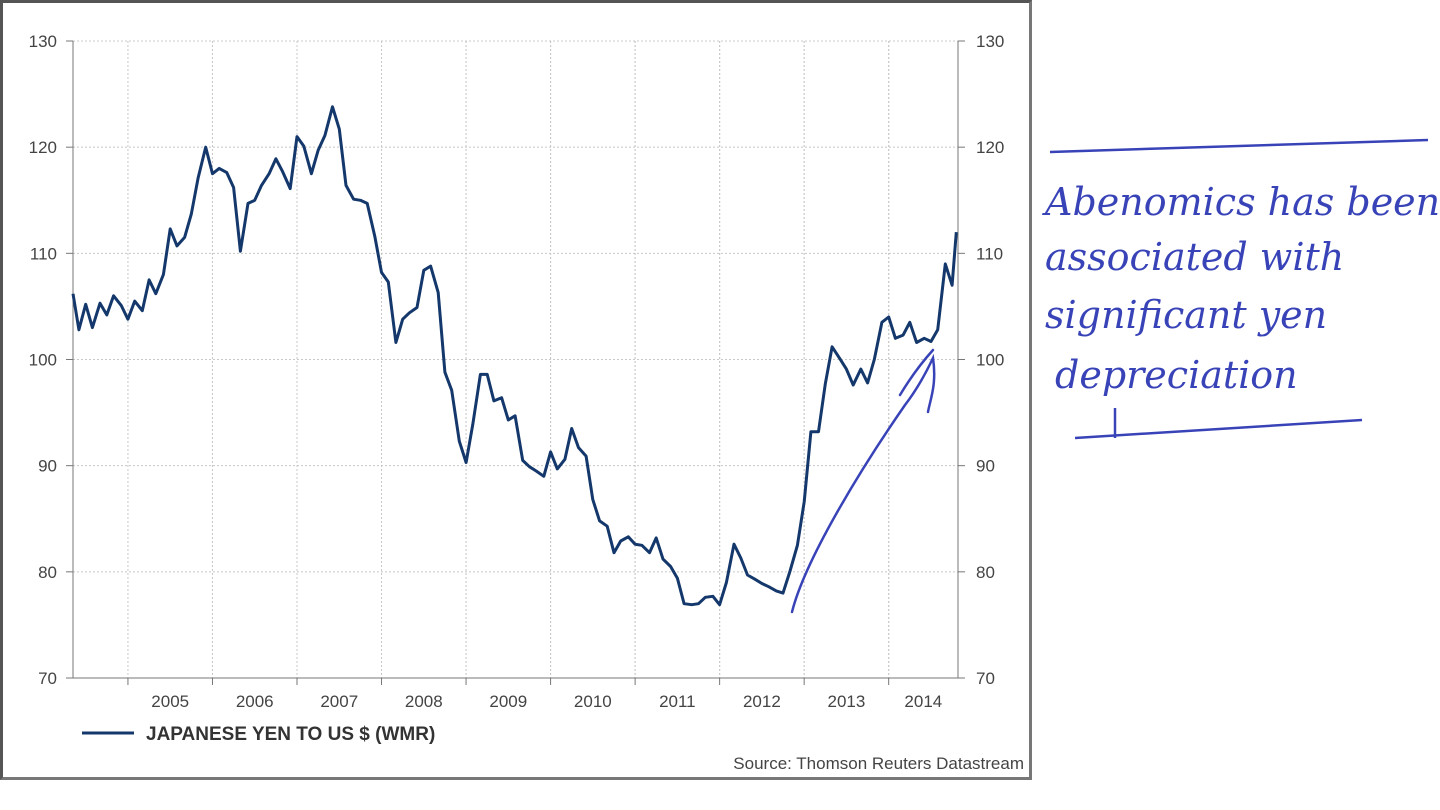 This screenshot has width=1440, height=810. I want to click on x-tick-label: 2008, so click(424, 701).